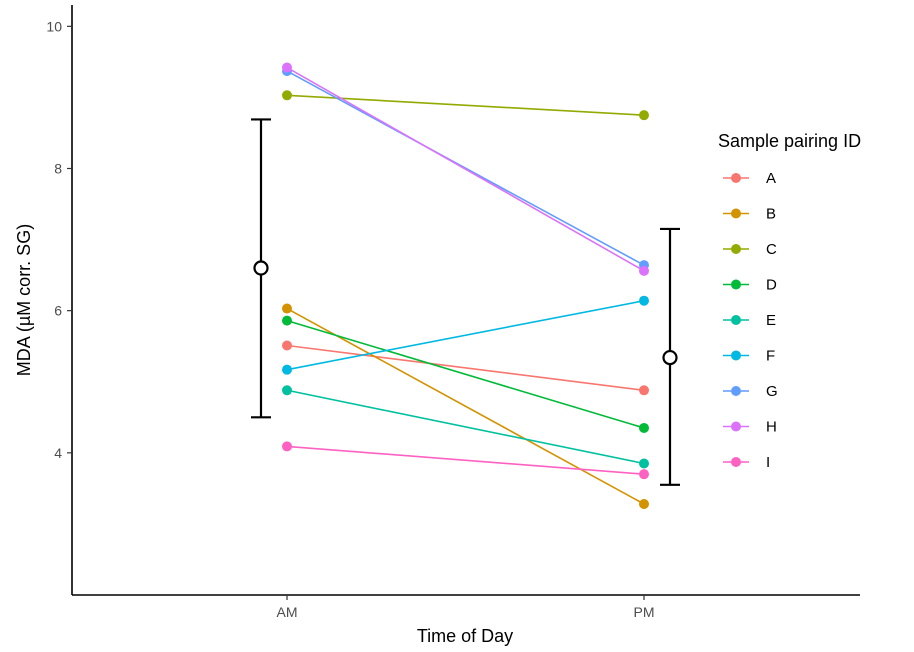 This screenshot has width=914, height=652. Describe the element at coordinates (772, 391) in the screenshot. I see `legend-label: G` at that location.